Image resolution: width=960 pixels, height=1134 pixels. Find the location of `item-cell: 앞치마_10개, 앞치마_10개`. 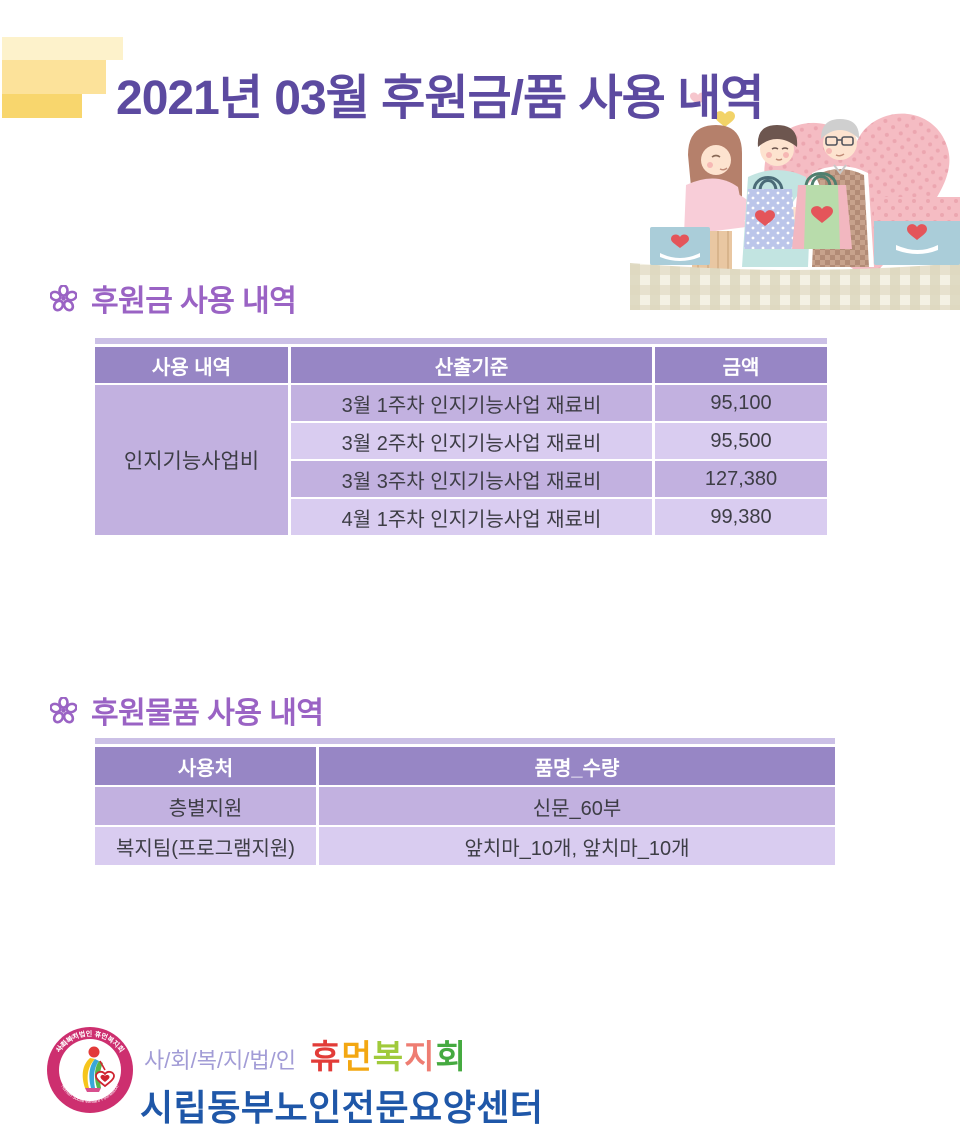

item-cell: 앞치마_10개, 앞치마_10개 is located at coordinates (577, 846).